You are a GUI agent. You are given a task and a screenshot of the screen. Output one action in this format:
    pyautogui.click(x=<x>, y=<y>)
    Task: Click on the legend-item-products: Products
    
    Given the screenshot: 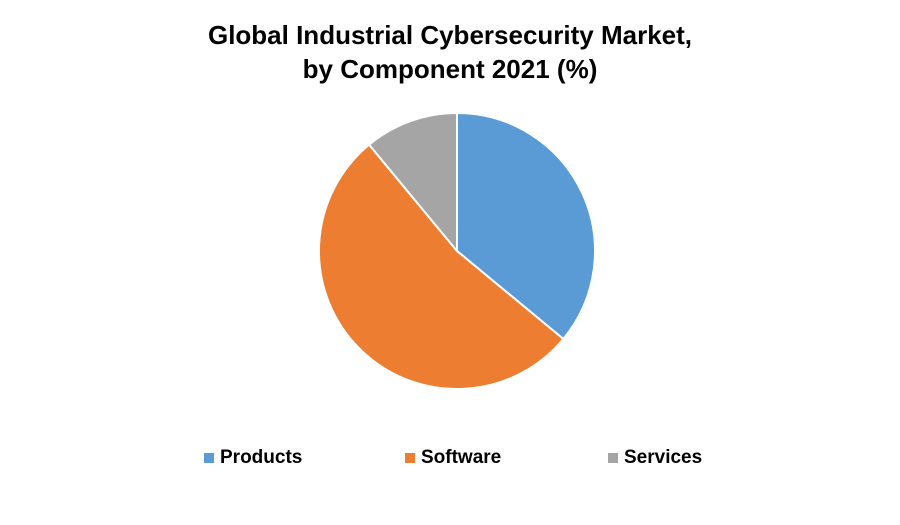 What is the action you would take?
    pyautogui.click(x=253, y=458)
    